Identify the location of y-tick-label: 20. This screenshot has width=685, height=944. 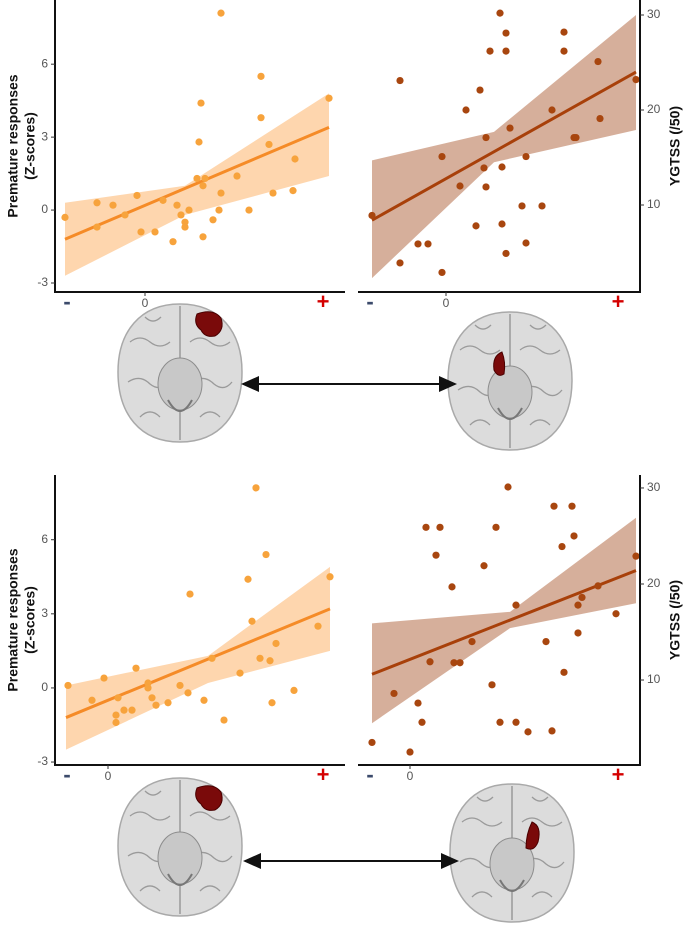
(654, 583).